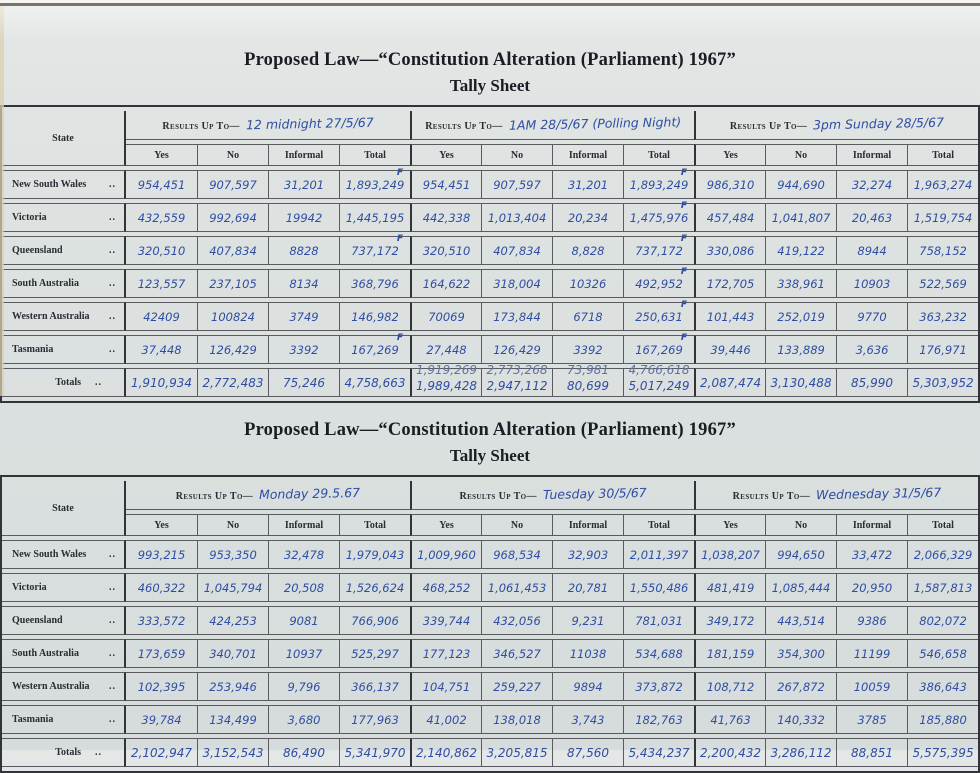 The image size is (980, 773). Describe the element at coordinates (45, 283) in the screenshot. I see `state-name: South Australia` at that location.